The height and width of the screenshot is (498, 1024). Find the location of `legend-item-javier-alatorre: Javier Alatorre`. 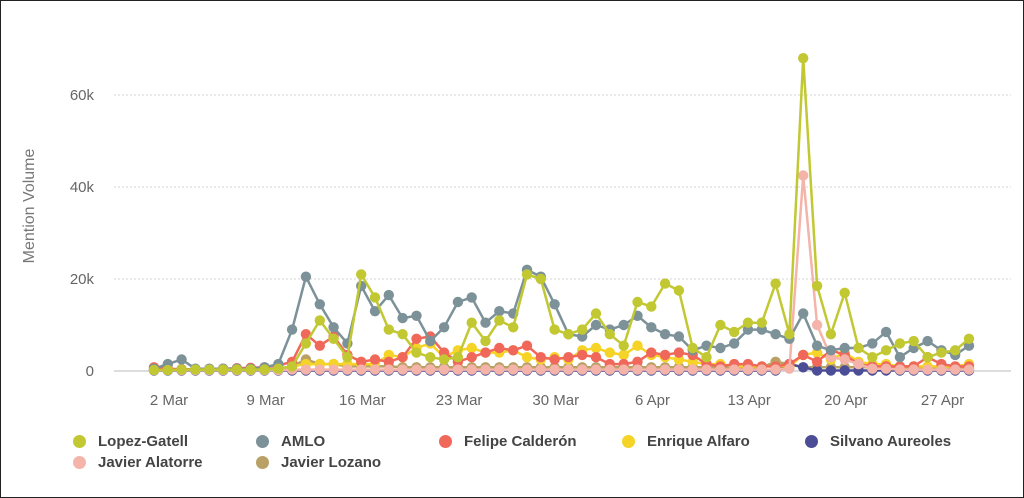

legend-item-javier-alatorre: Javier Alatorre is located at coordinates (138, 462).